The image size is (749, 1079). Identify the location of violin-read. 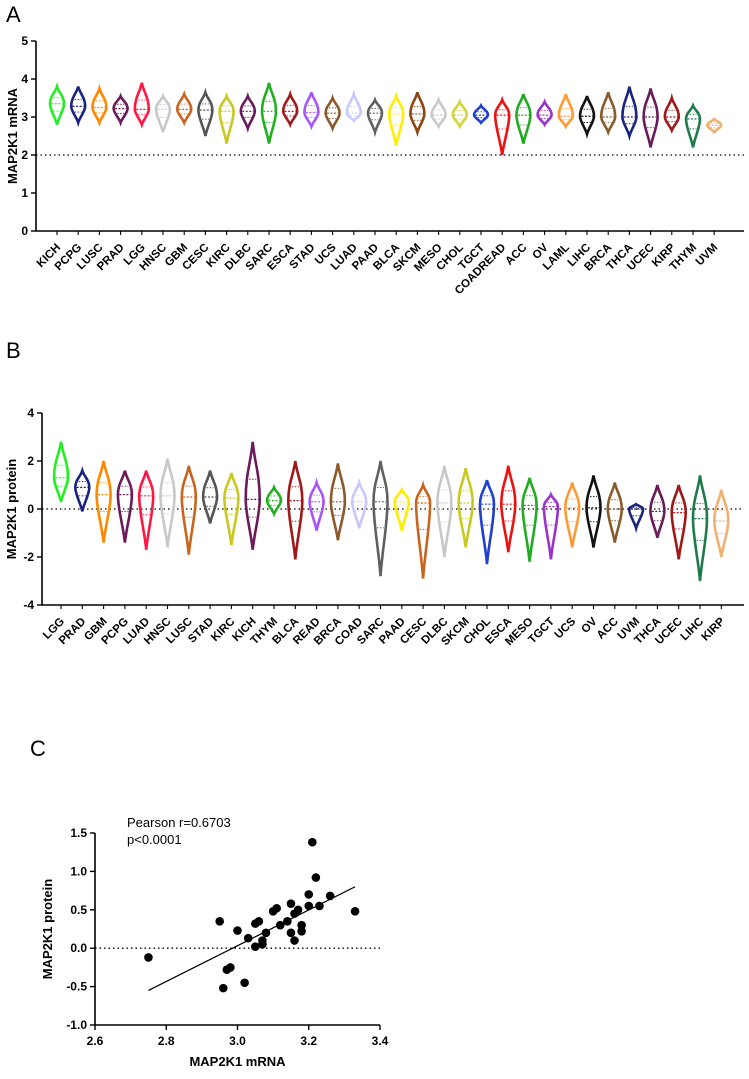
(316, 504).